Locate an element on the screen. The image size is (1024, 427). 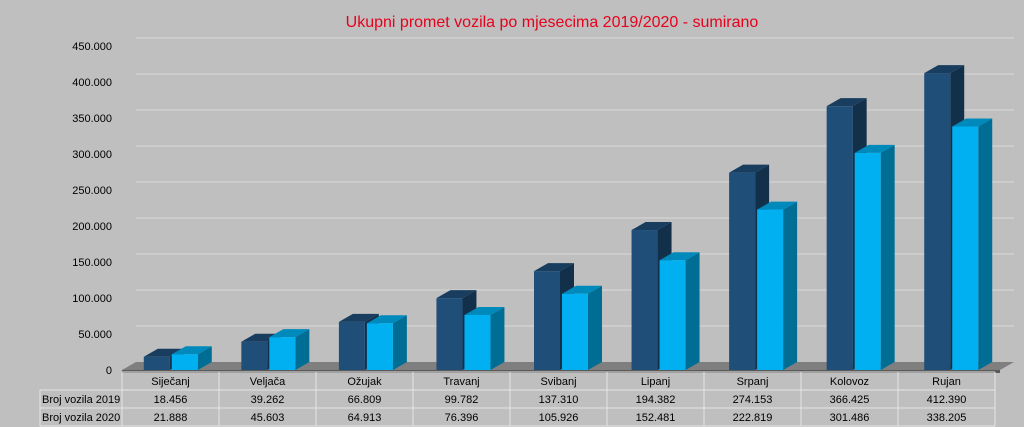
y-tick-label: 200.000 is located at coordinates (92, 227).